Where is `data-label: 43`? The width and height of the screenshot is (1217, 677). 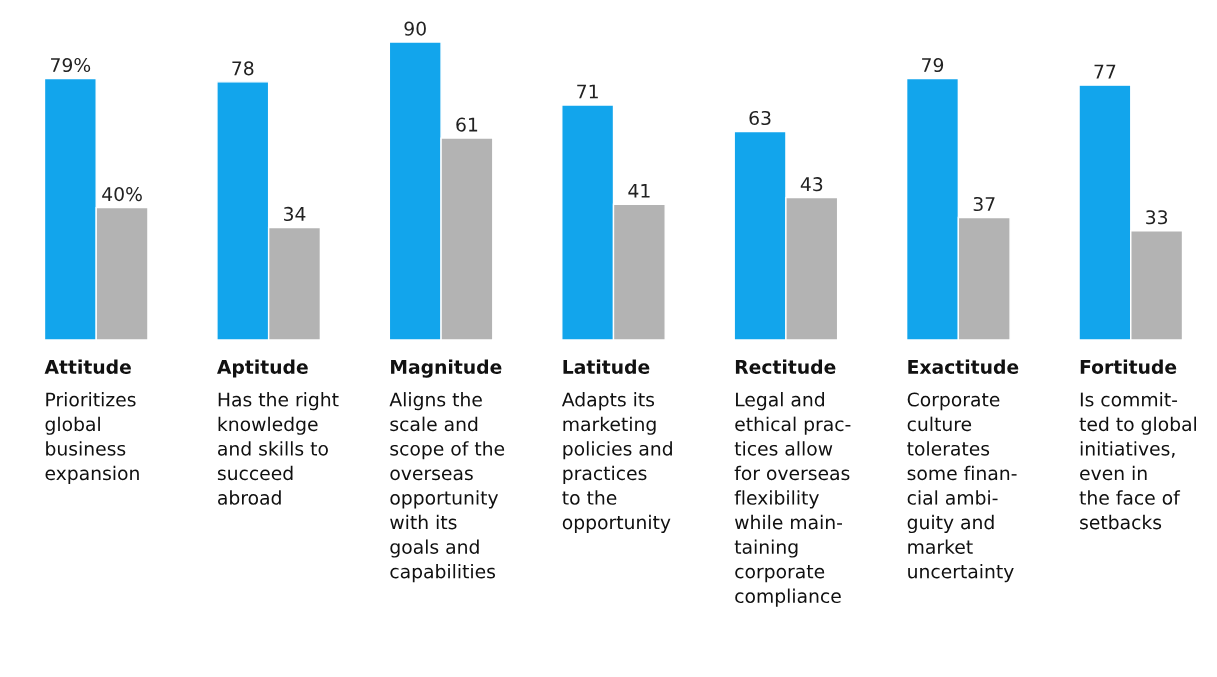
data-label: 43 is located at coordinates (811, 184).